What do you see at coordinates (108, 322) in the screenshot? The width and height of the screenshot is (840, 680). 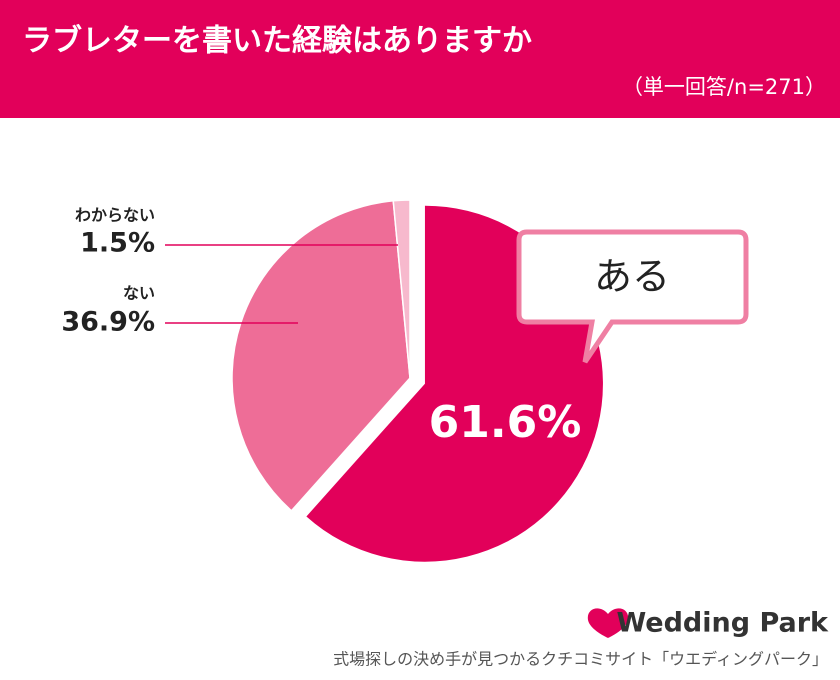 I see `value-label: 36.9%` at bounding box center [108, 322].